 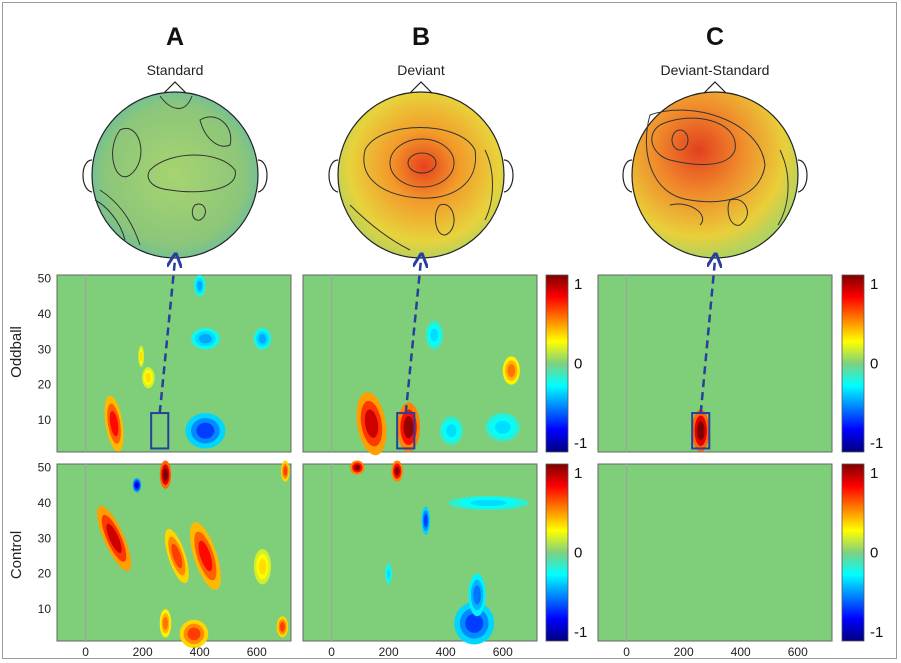 I want to click on colorbar-control-deviant, so click(x=557, y=552).